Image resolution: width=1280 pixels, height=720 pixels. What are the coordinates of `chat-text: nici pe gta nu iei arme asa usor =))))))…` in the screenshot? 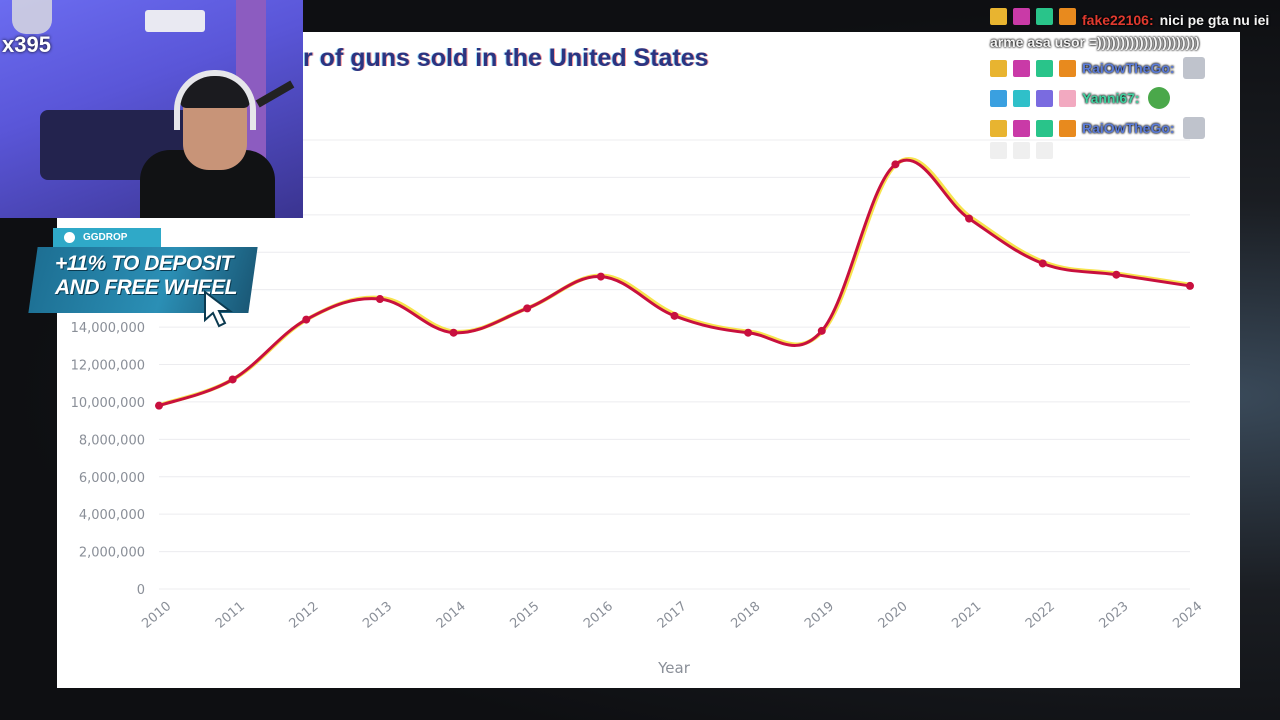 It's located at (1130, 31).